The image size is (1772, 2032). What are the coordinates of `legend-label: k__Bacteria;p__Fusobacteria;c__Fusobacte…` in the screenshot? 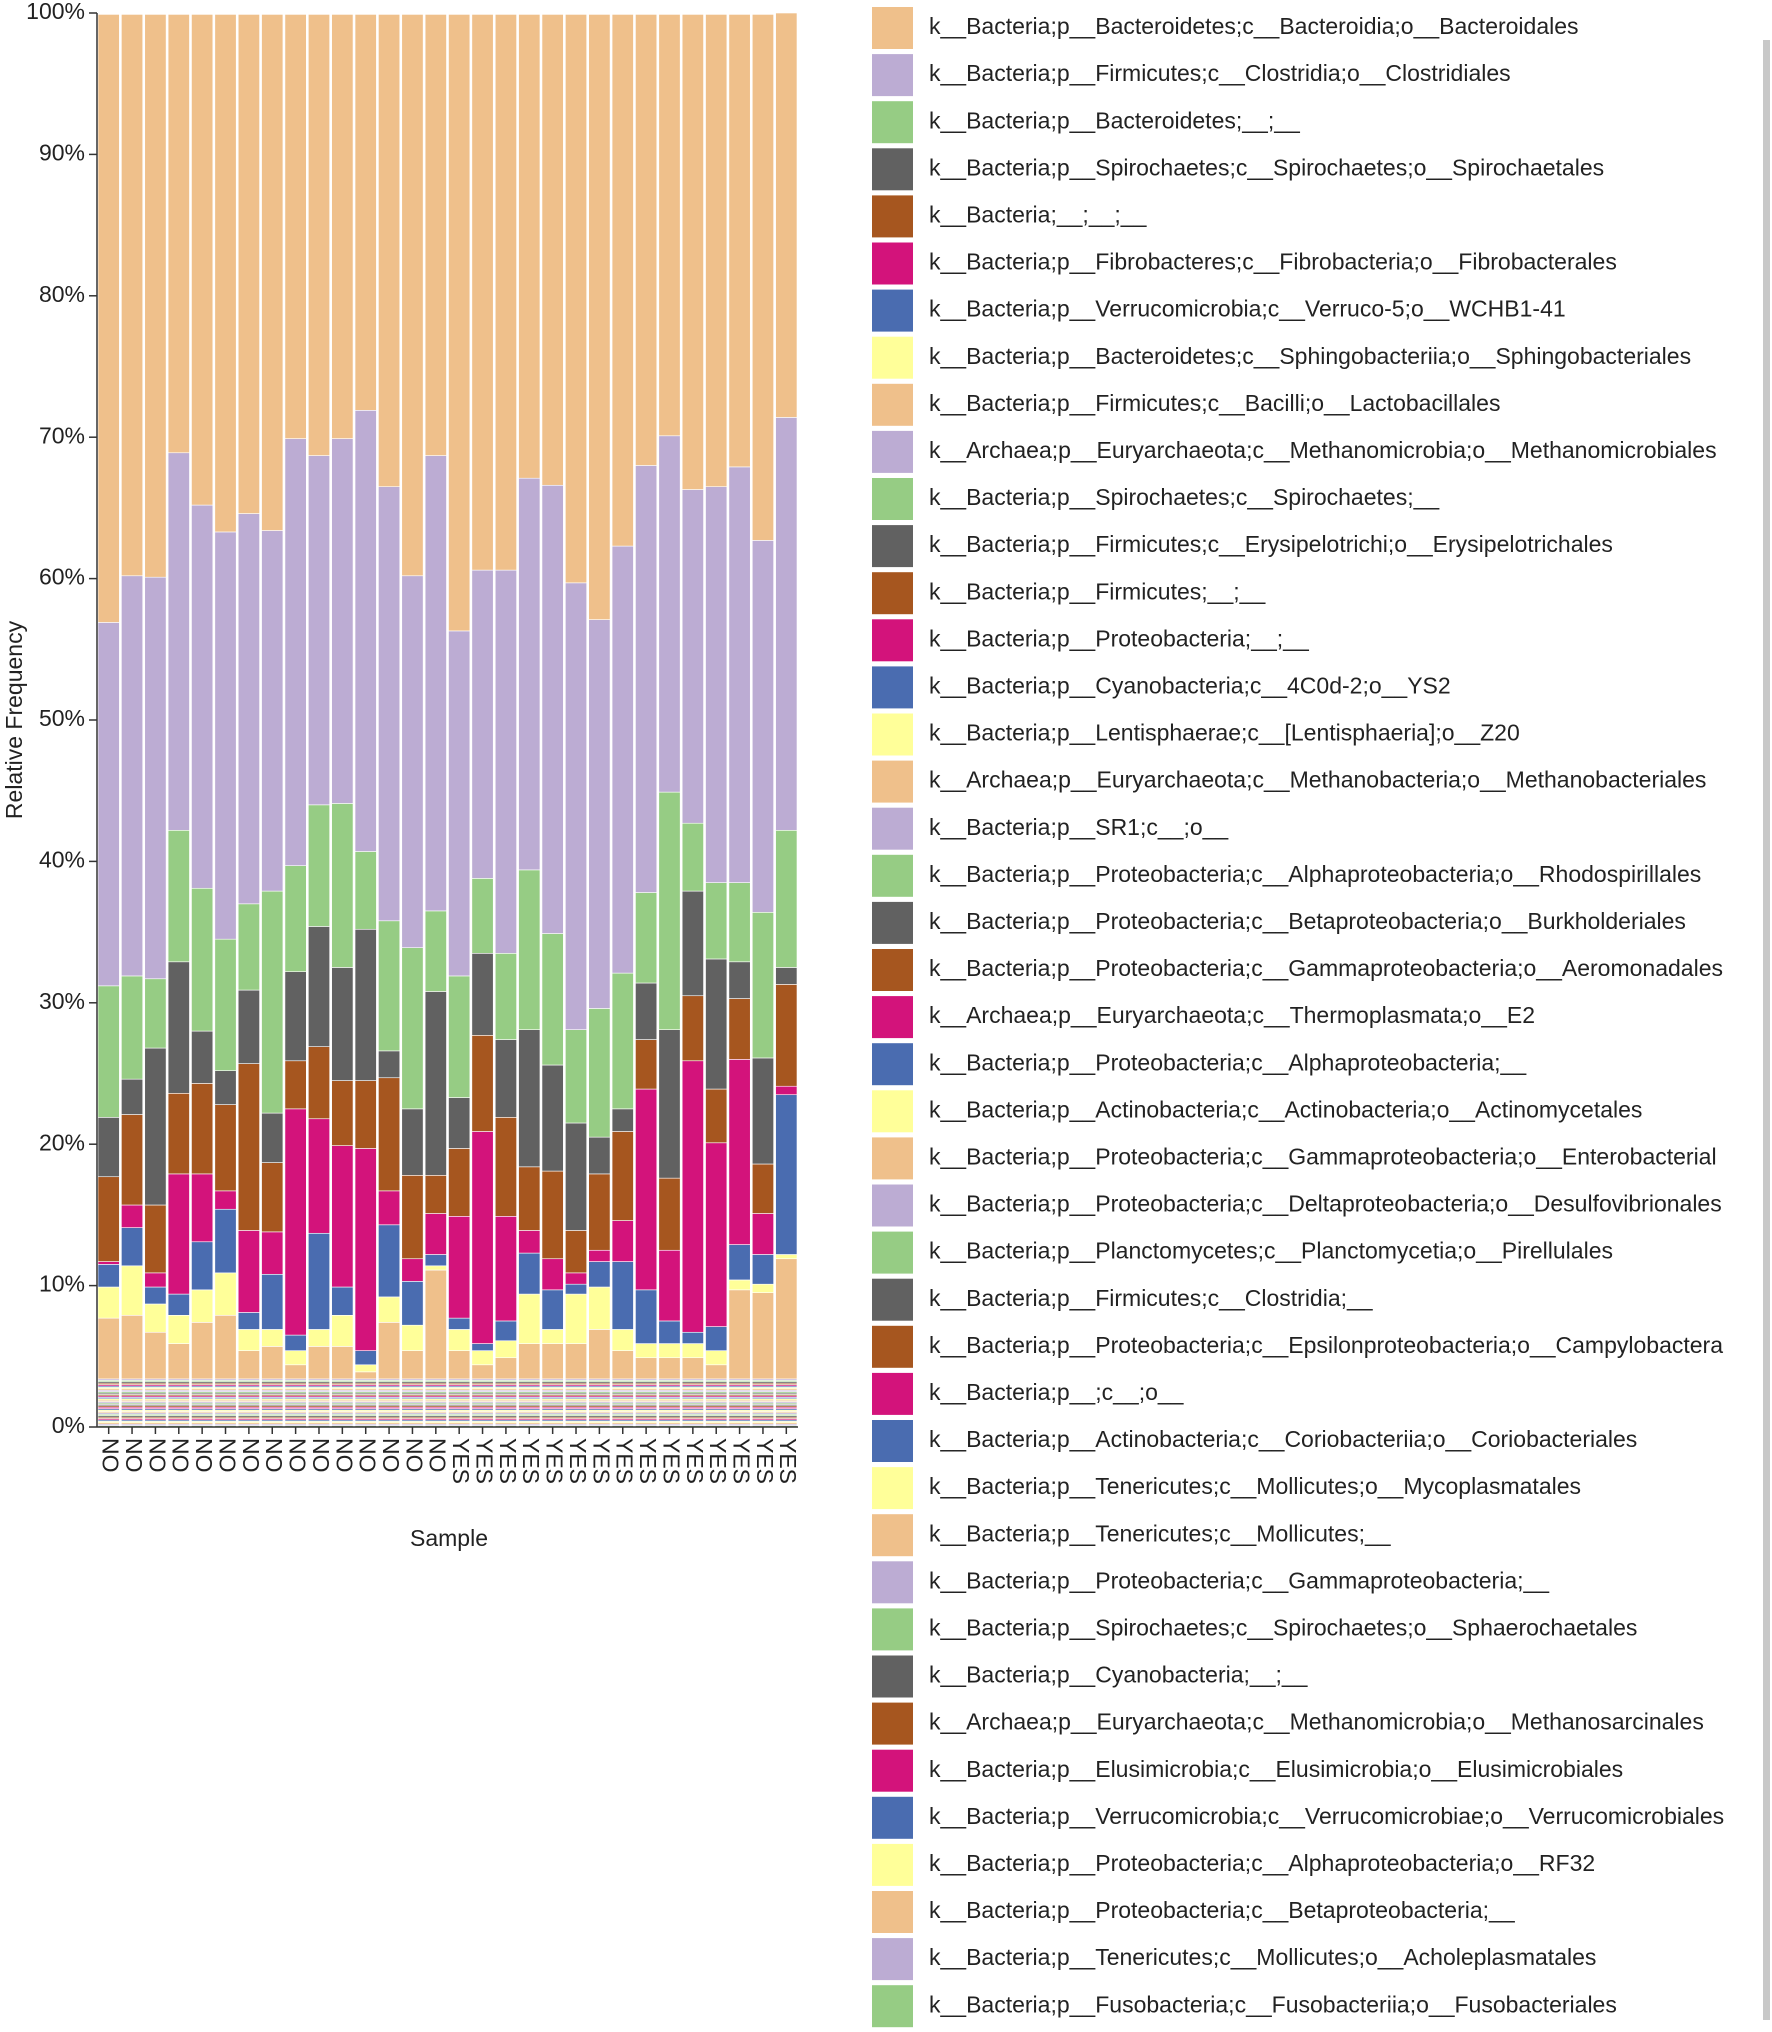 It's located at (1273, 2004).